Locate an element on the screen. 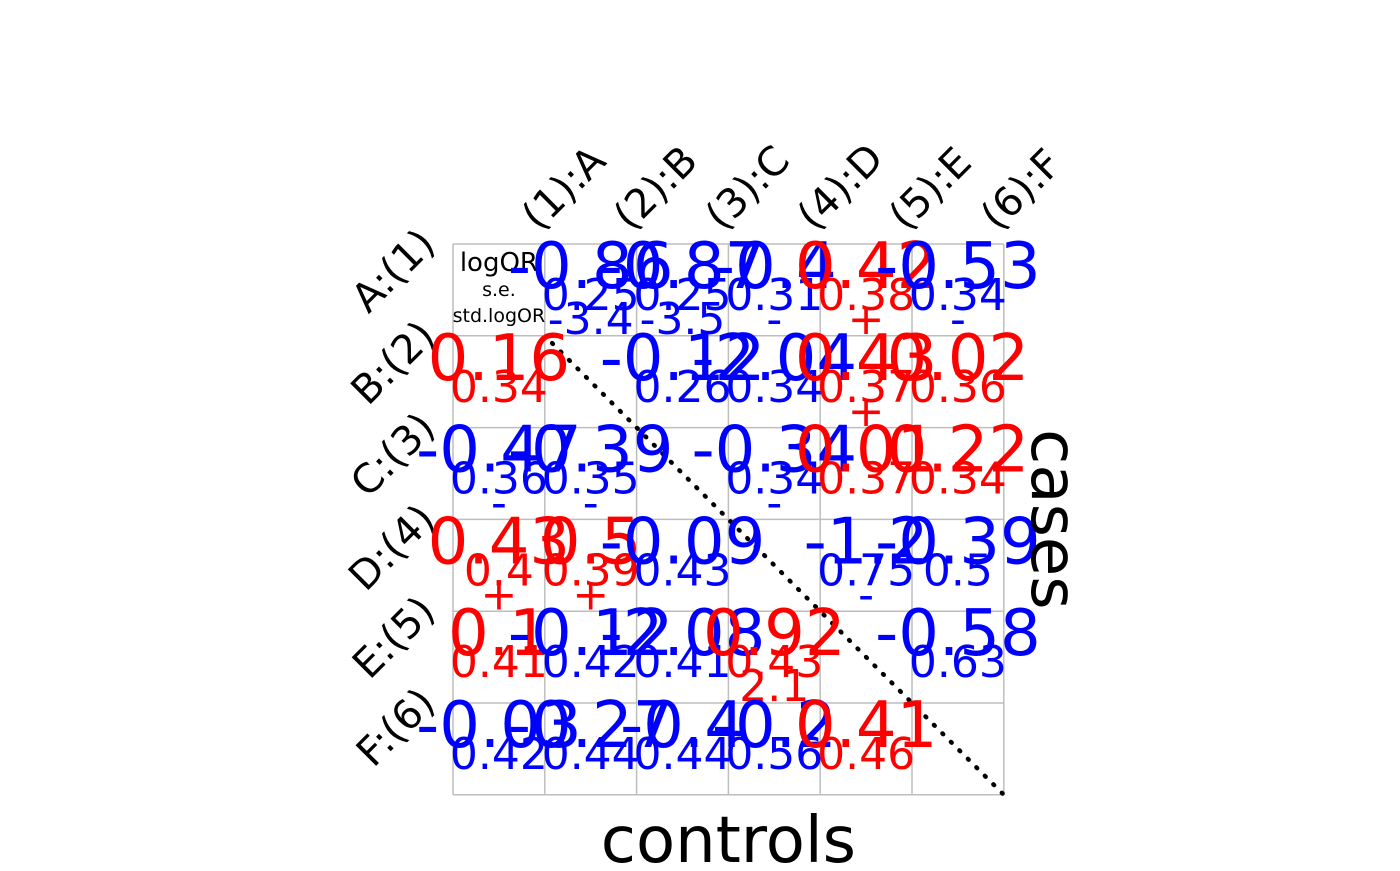 This screenshot has height=871, width=1400. legend: logOR s.e. std.logOR is located at coordinates (499, 287).